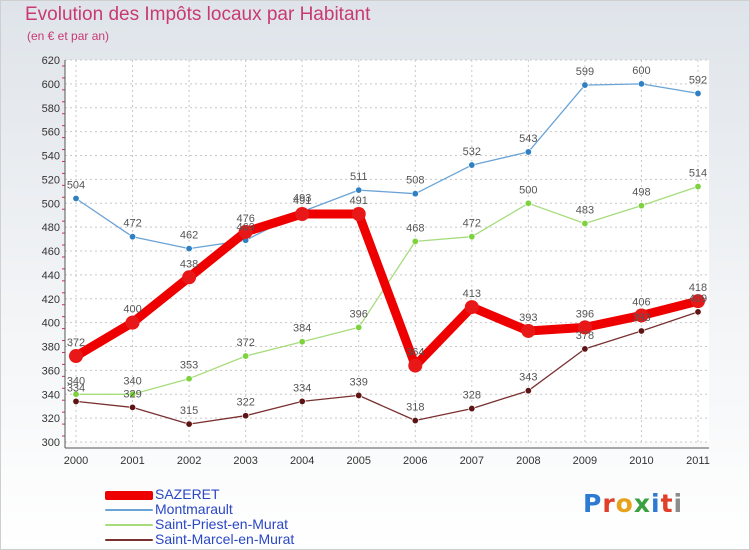  What do you see at coordinates (415, 353) in the screenshot?
I see `data-label: 364` at bounding box center [415, 353].